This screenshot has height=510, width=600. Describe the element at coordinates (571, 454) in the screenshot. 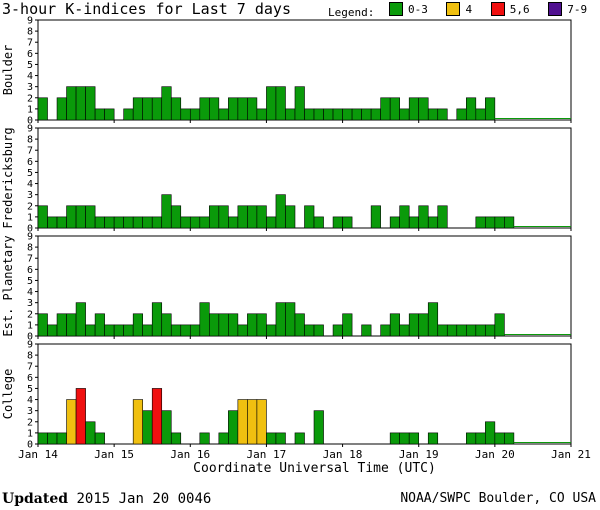

I see `x-tick-label: Jan 21` at that location.